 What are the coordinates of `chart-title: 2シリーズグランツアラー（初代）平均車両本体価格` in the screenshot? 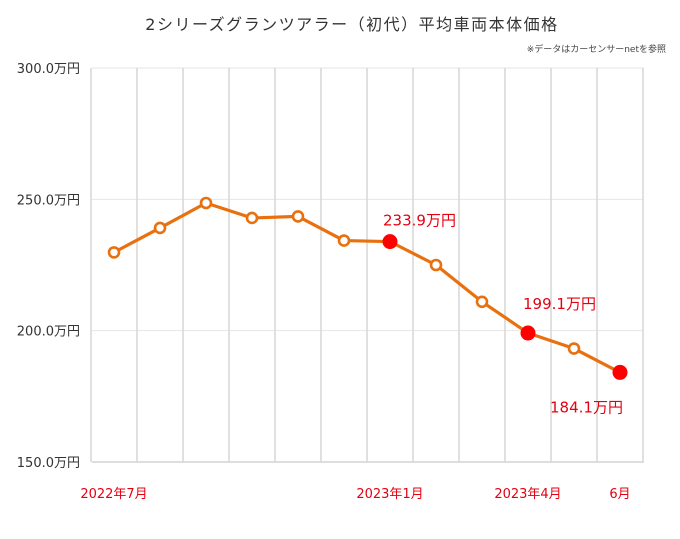 It's located at (351, 24).